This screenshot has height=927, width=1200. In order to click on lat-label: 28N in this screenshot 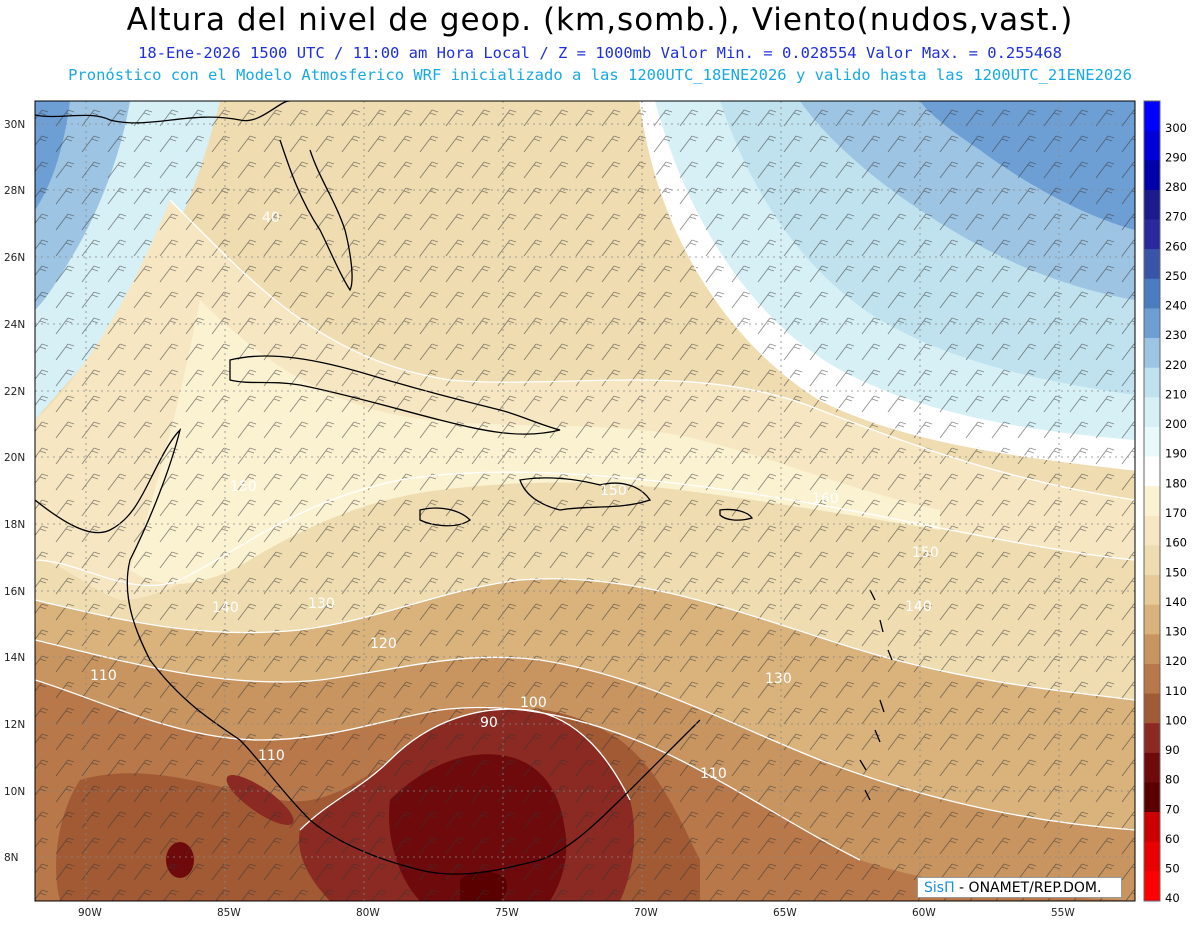, I will do `click(14, 191)`.